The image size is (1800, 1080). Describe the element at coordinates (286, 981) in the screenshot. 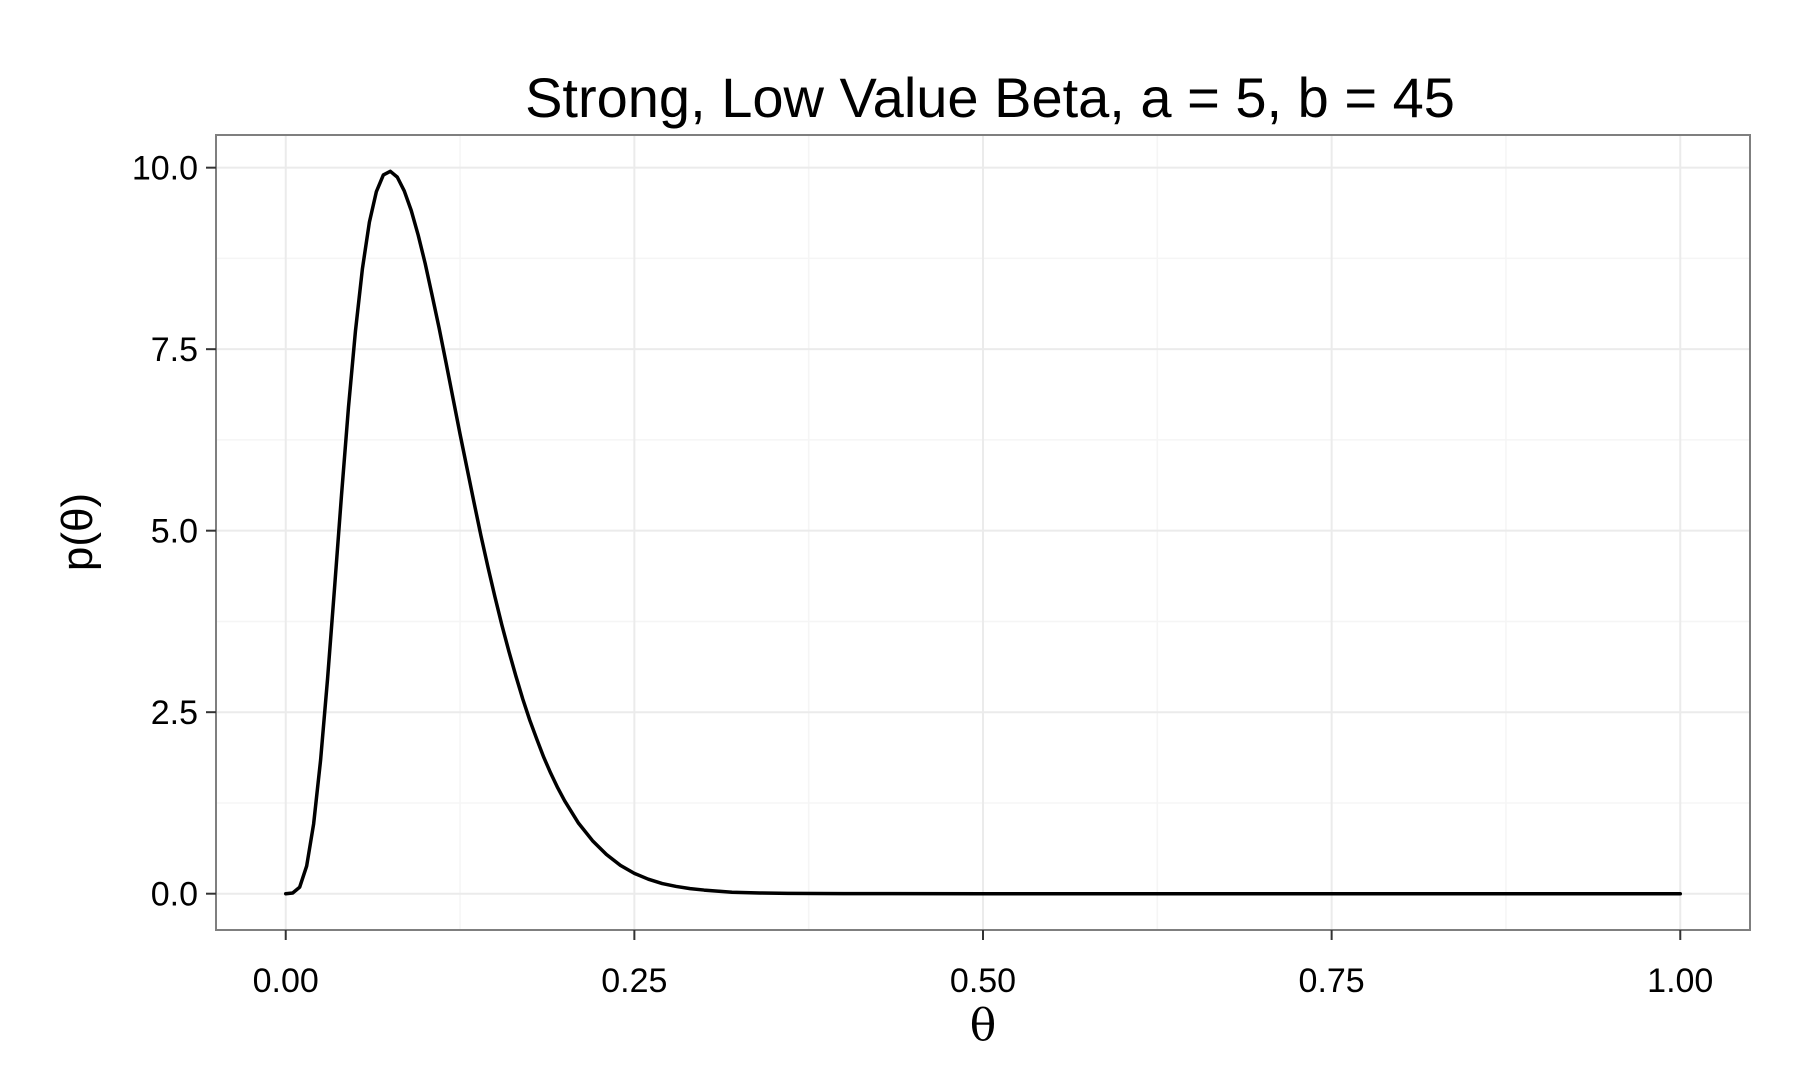

I see `x-tick-label: 0.00` at that location.